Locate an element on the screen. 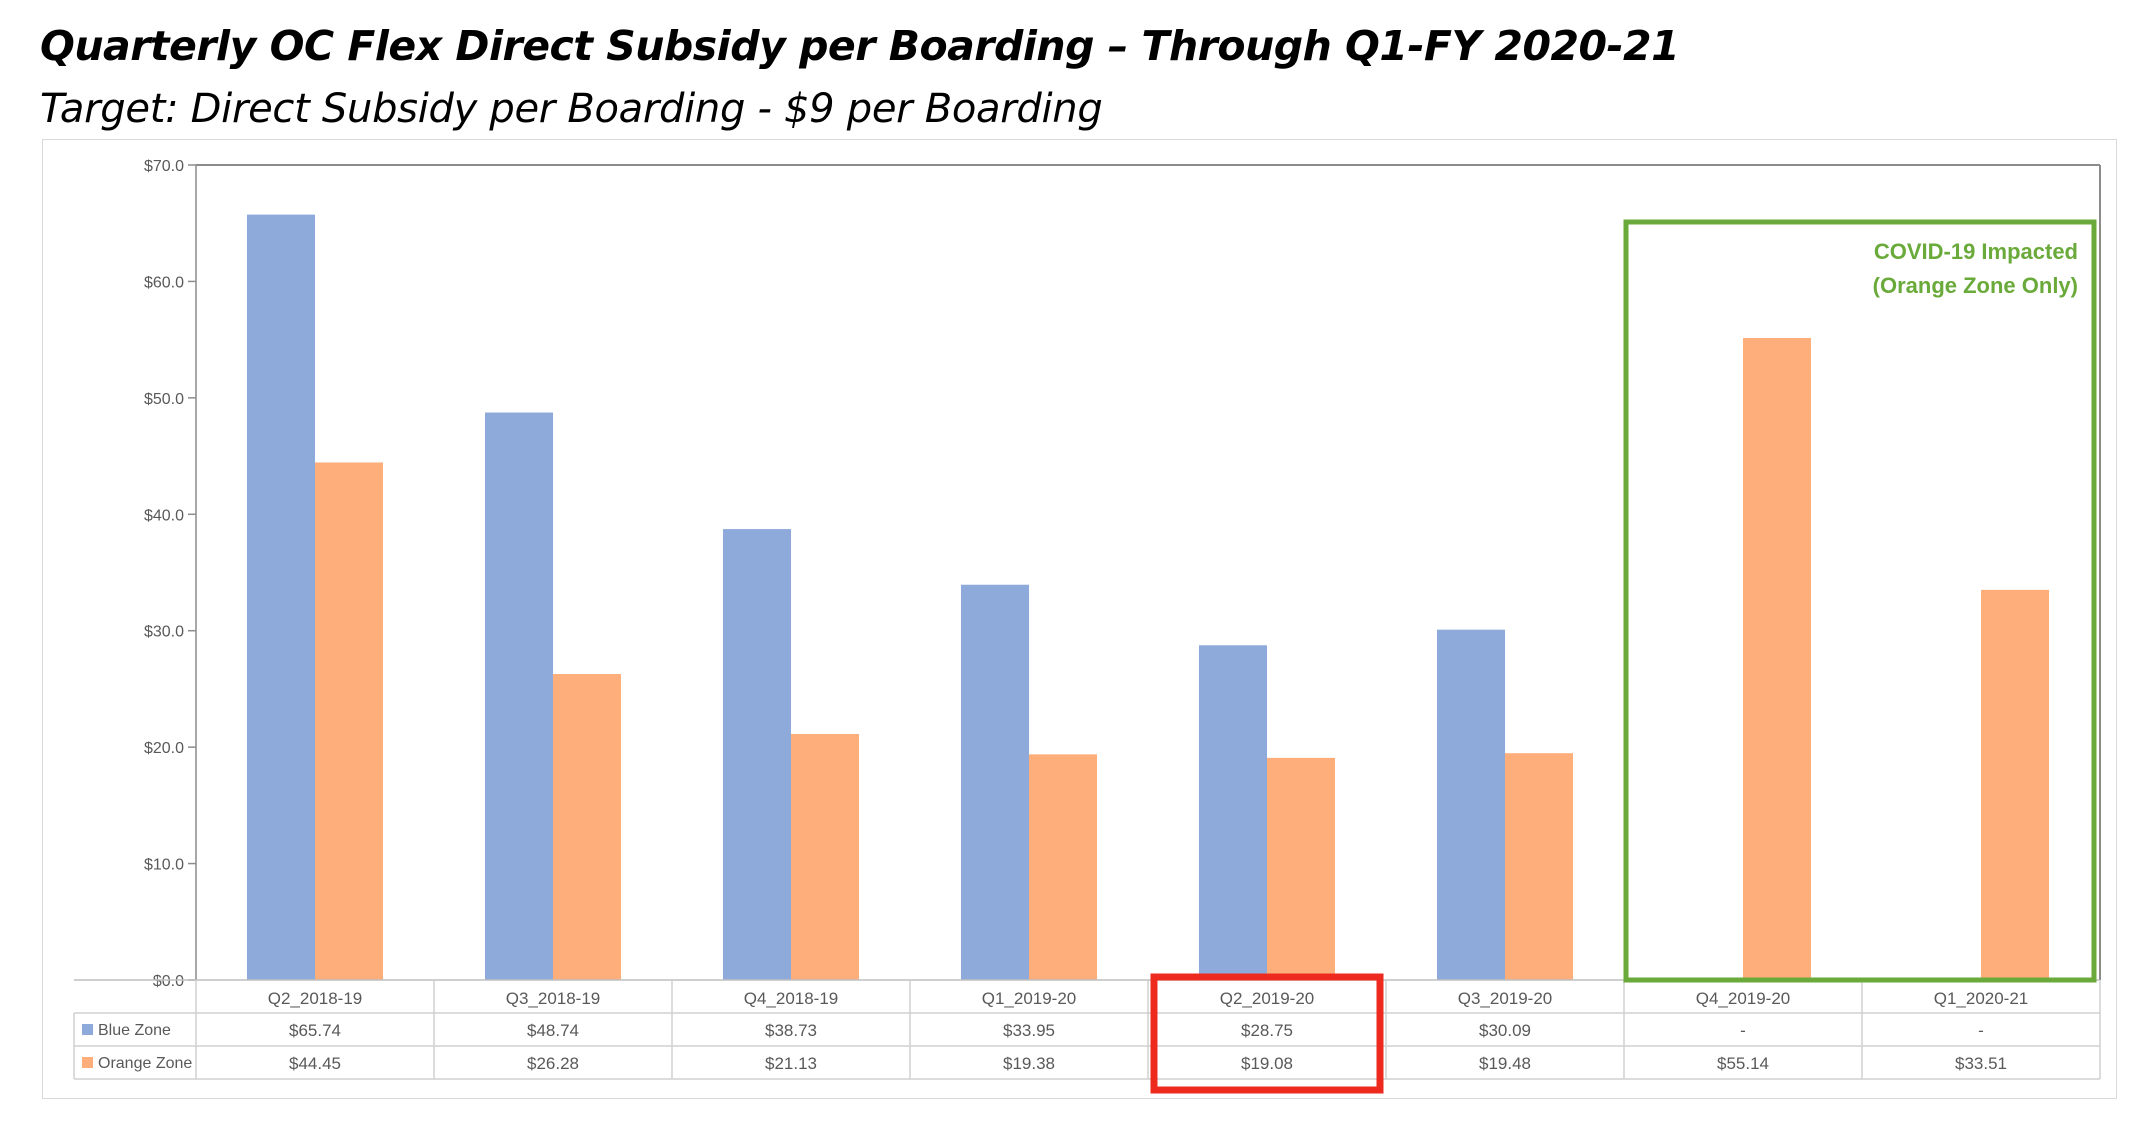  covid-annotation-line2: (Orange Zone Only) is located at coordinates (1975, 285).